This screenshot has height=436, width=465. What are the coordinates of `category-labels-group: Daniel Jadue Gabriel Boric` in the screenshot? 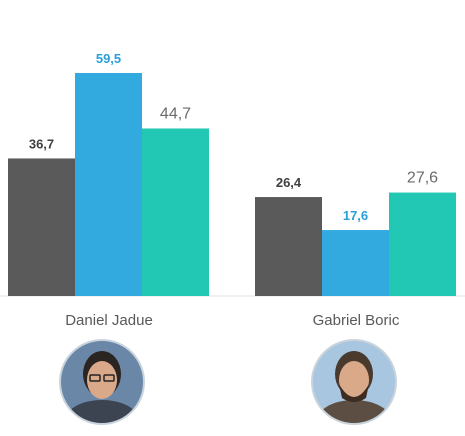 It's located at (232, 320).